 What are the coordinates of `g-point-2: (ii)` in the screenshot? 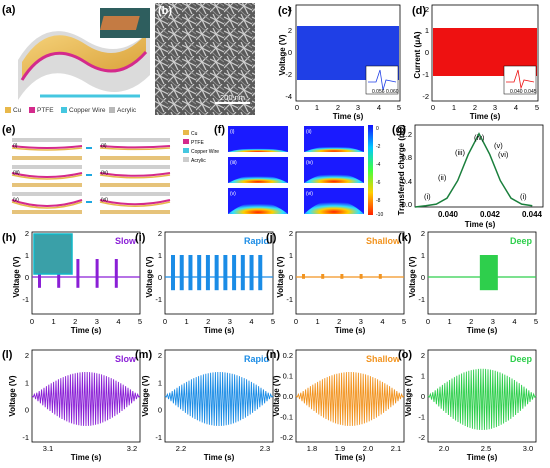 It's located at (442, 177).